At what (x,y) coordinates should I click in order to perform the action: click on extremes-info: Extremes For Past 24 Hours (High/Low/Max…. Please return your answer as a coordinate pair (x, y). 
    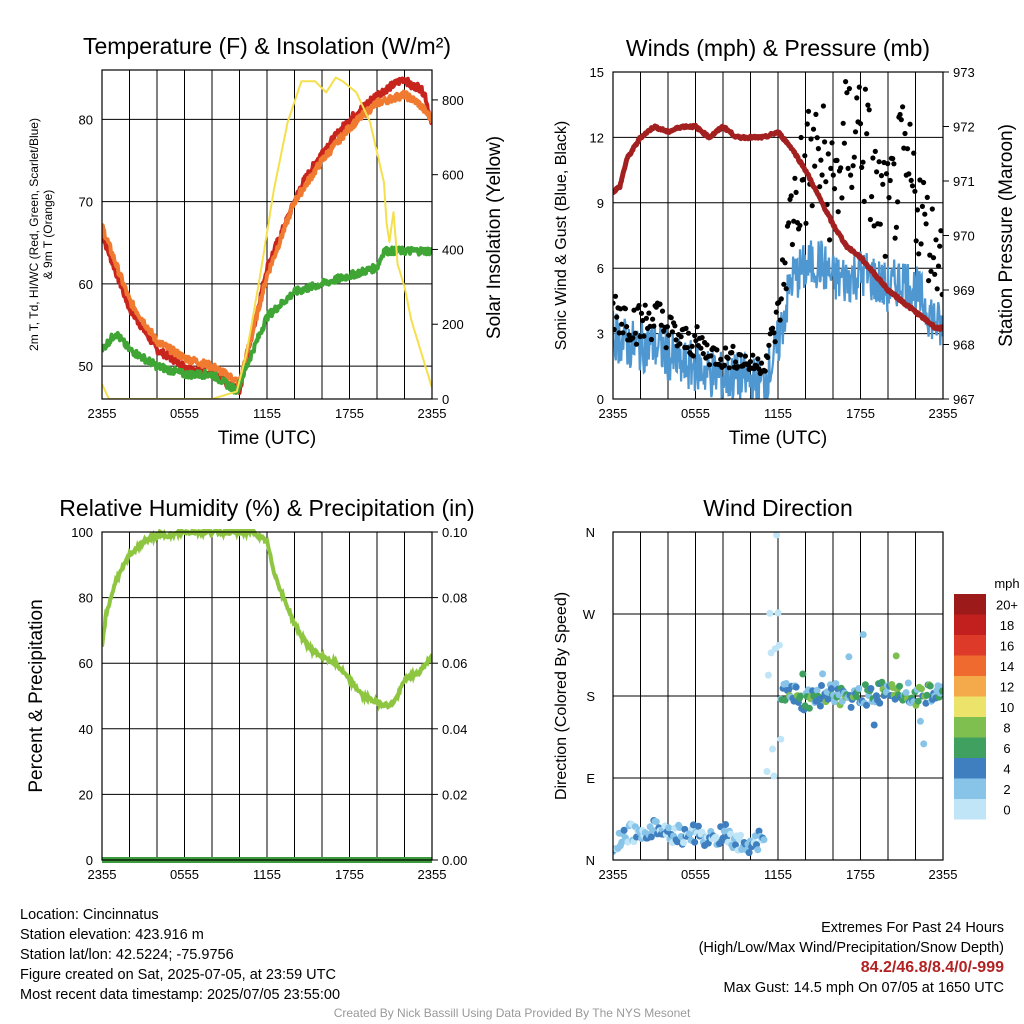
    Looking at the image, I should click on (851, 958).